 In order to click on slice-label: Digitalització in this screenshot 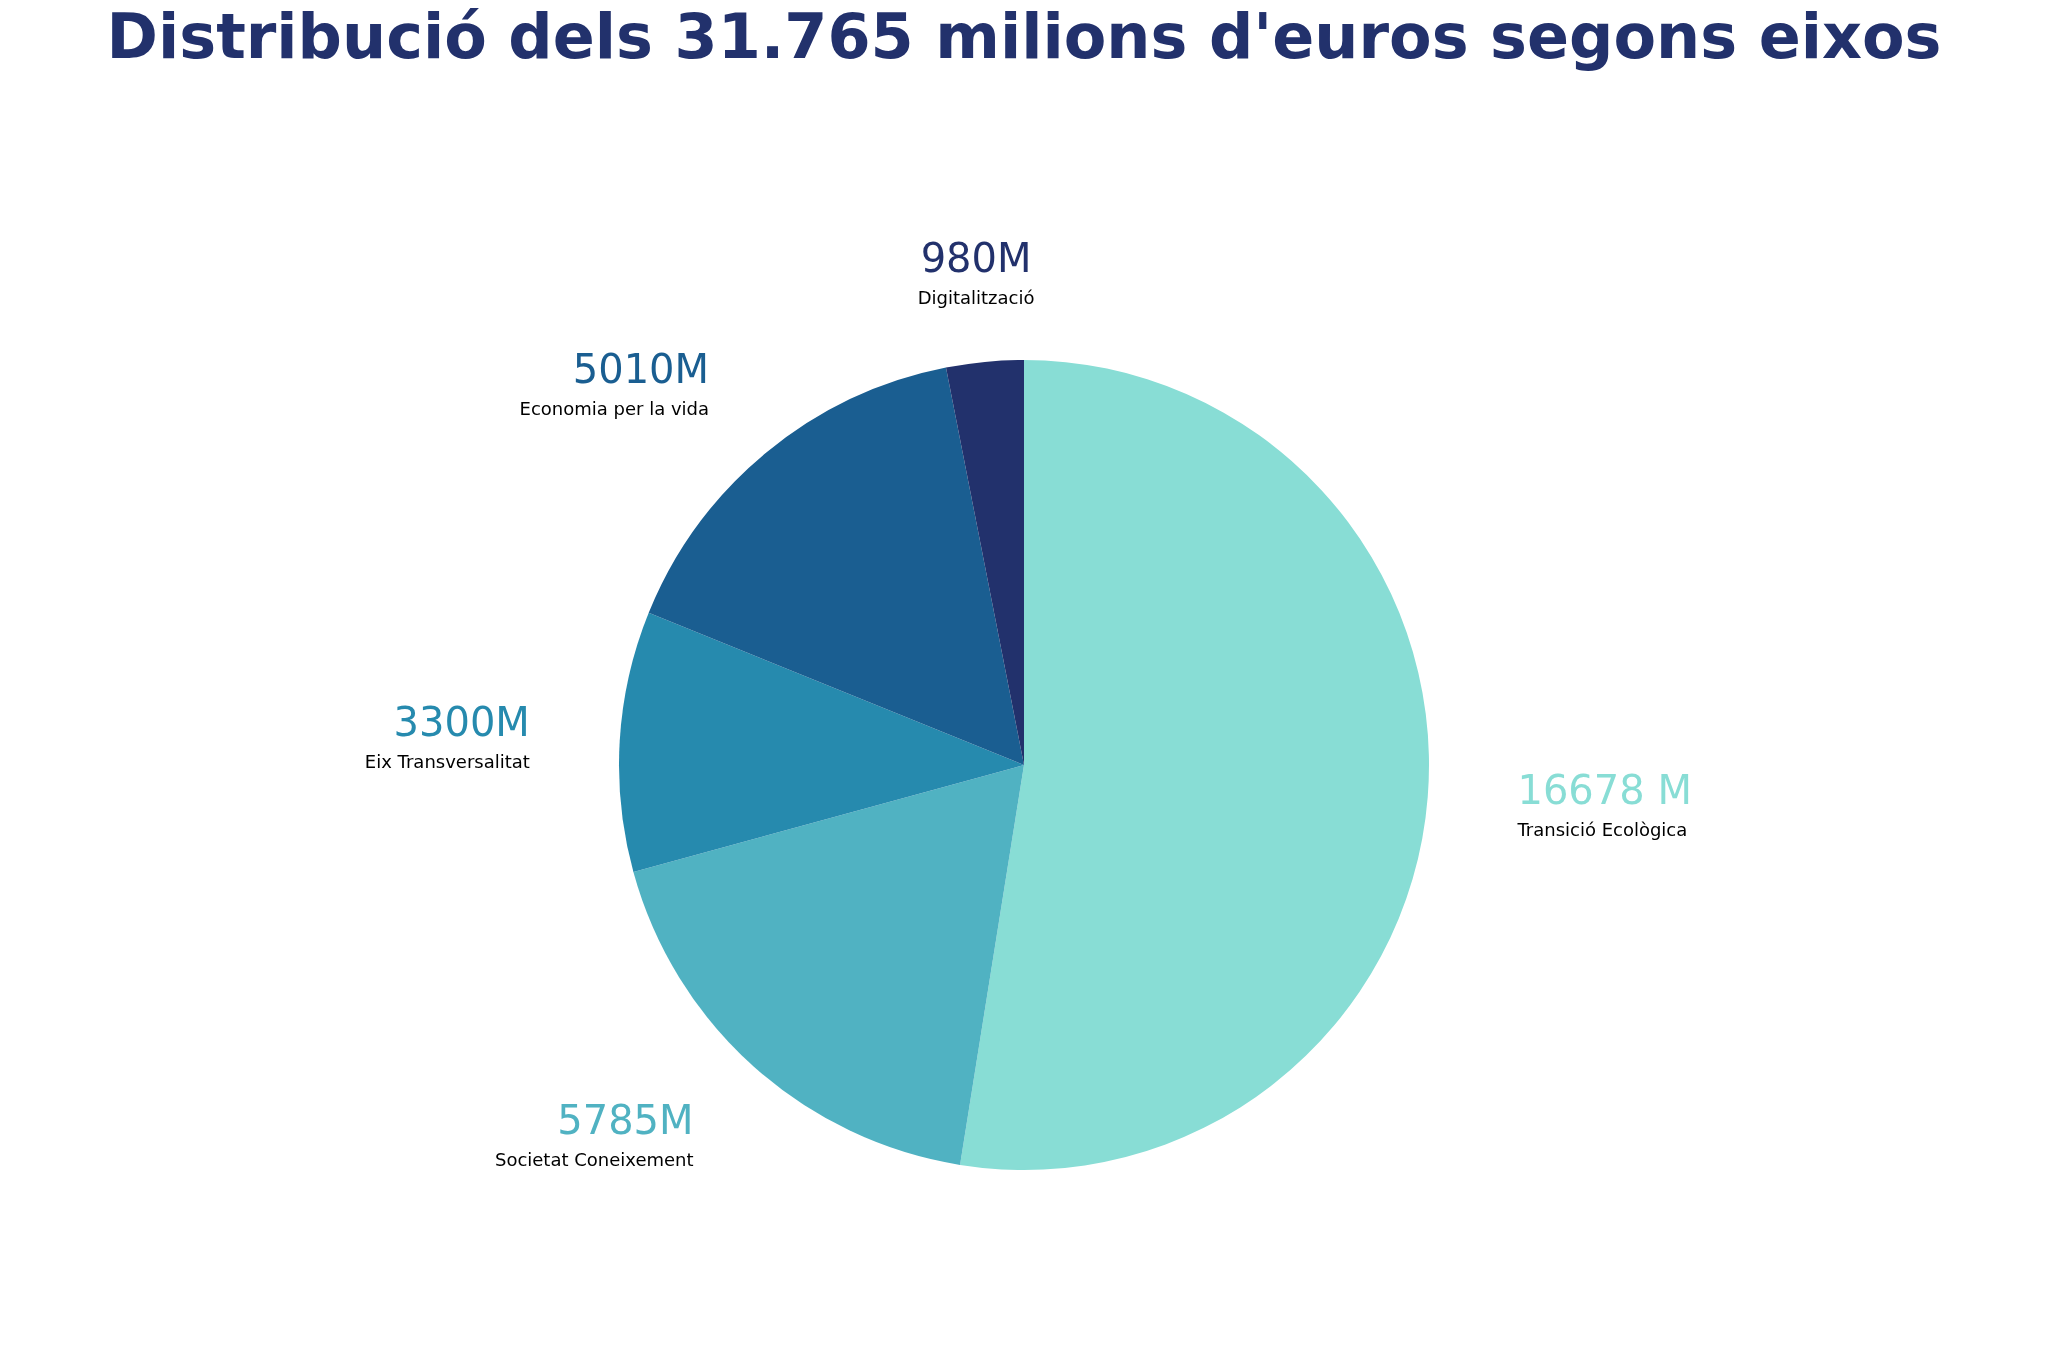, I will do `click(976, 298)`.